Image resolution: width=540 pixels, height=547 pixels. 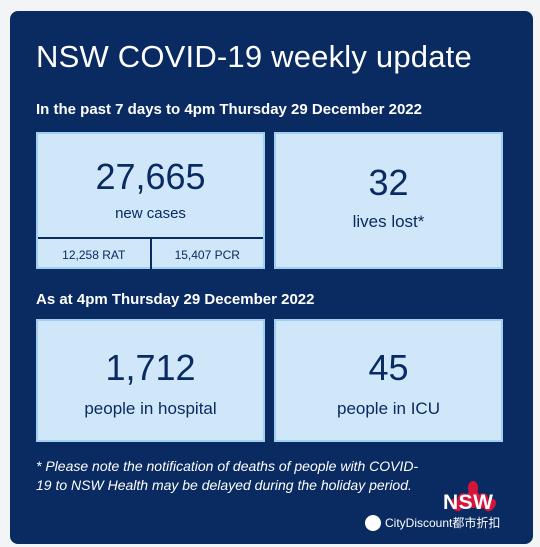 I want to click on new-cases-box: 27,665 new cases 12,258 RAT 15,407 PCR, so click(x=150, y=201).